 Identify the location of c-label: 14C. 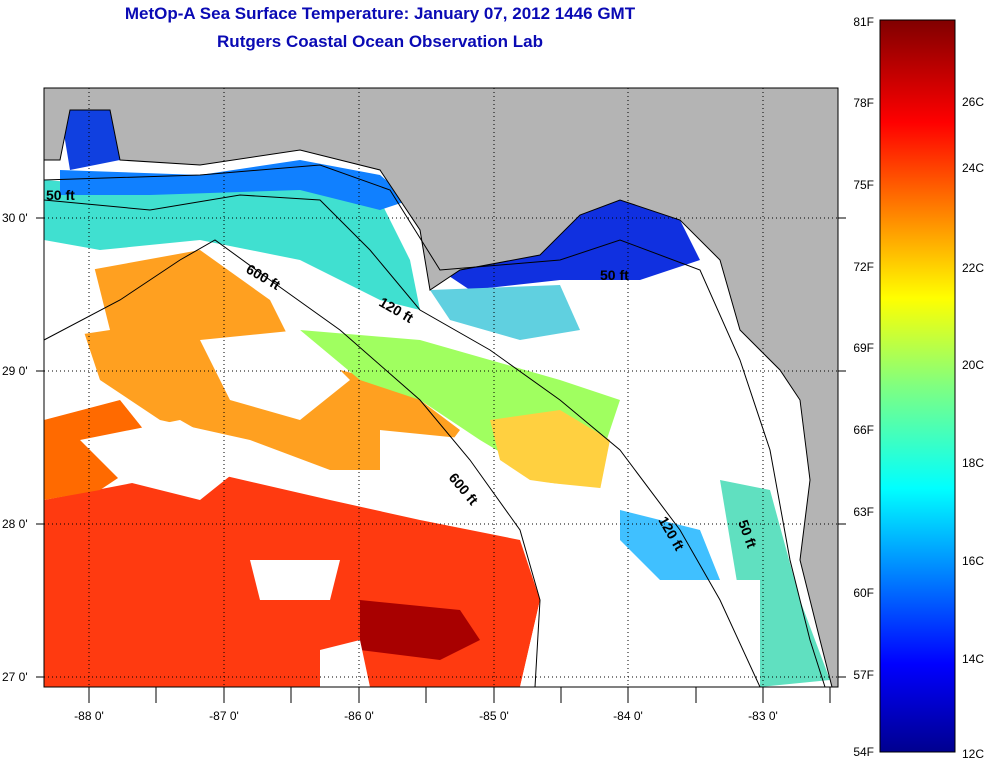
(973, 659).